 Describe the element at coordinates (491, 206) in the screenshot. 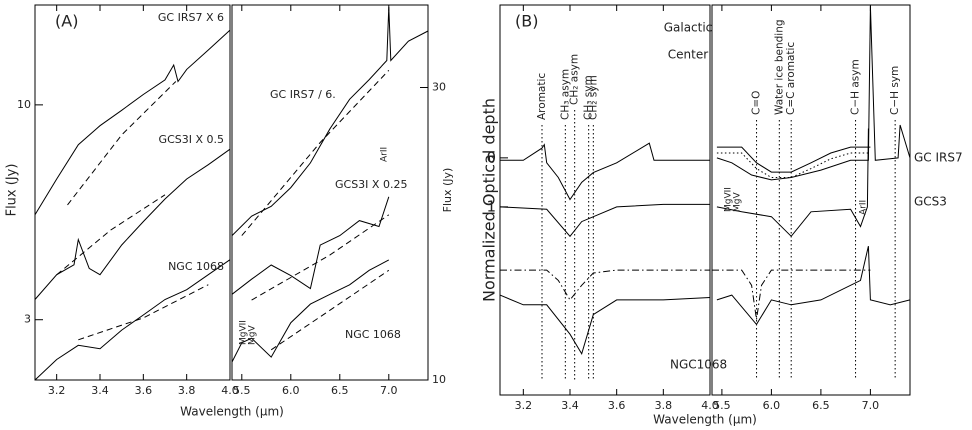

I see `y-tick-label: 1` at that location.